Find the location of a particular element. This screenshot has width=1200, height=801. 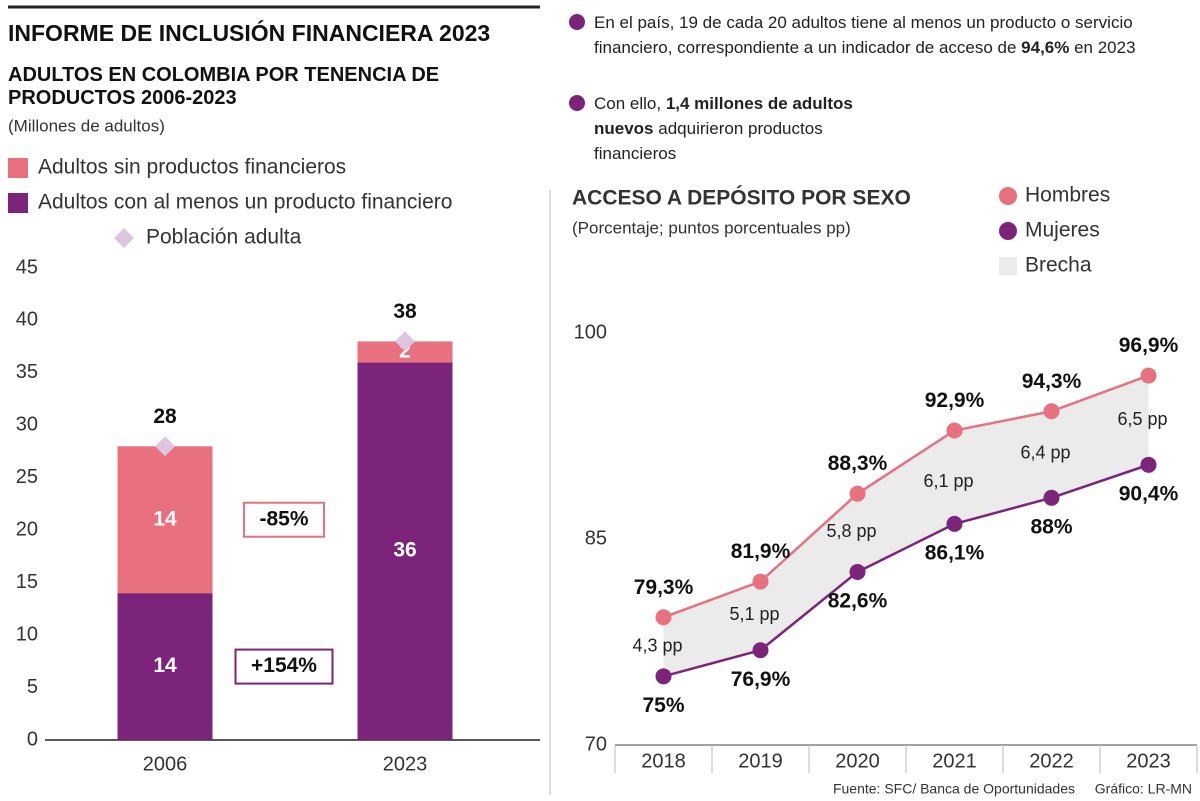

x-tick-label: 2020 is located at coordinates (857, 761).